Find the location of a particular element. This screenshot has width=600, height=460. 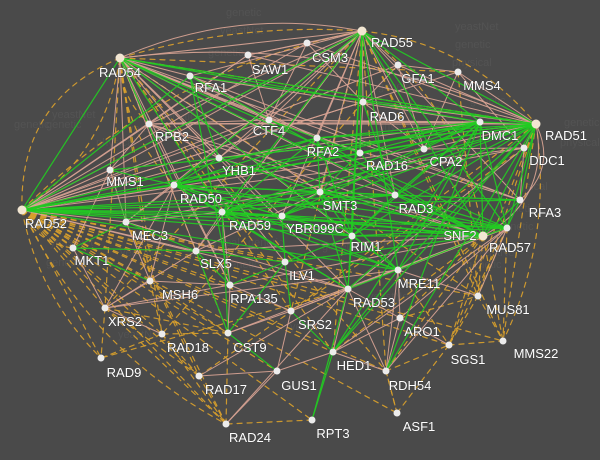

graph-node-rad6 is located at coordinates (363, 102).